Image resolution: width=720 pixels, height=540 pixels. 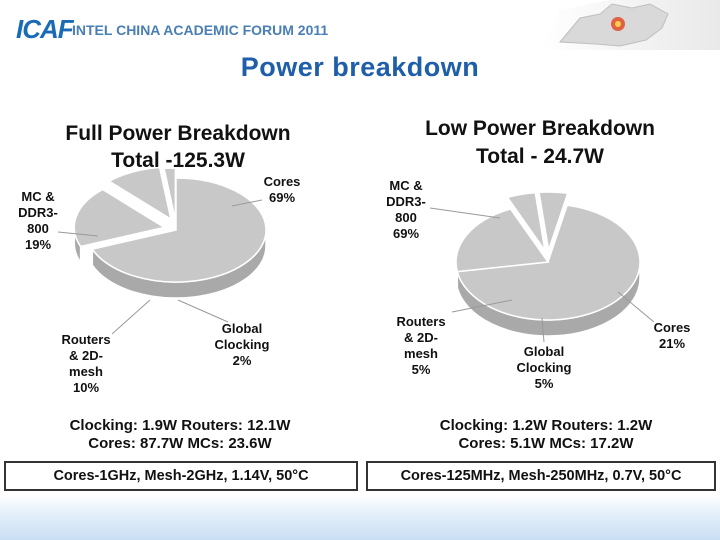 What do you see at coordinates (178, 160) in the screenshot?
I see `full-power-chart-subtitle: Total -125.3W` at bounding box center [178, 160].